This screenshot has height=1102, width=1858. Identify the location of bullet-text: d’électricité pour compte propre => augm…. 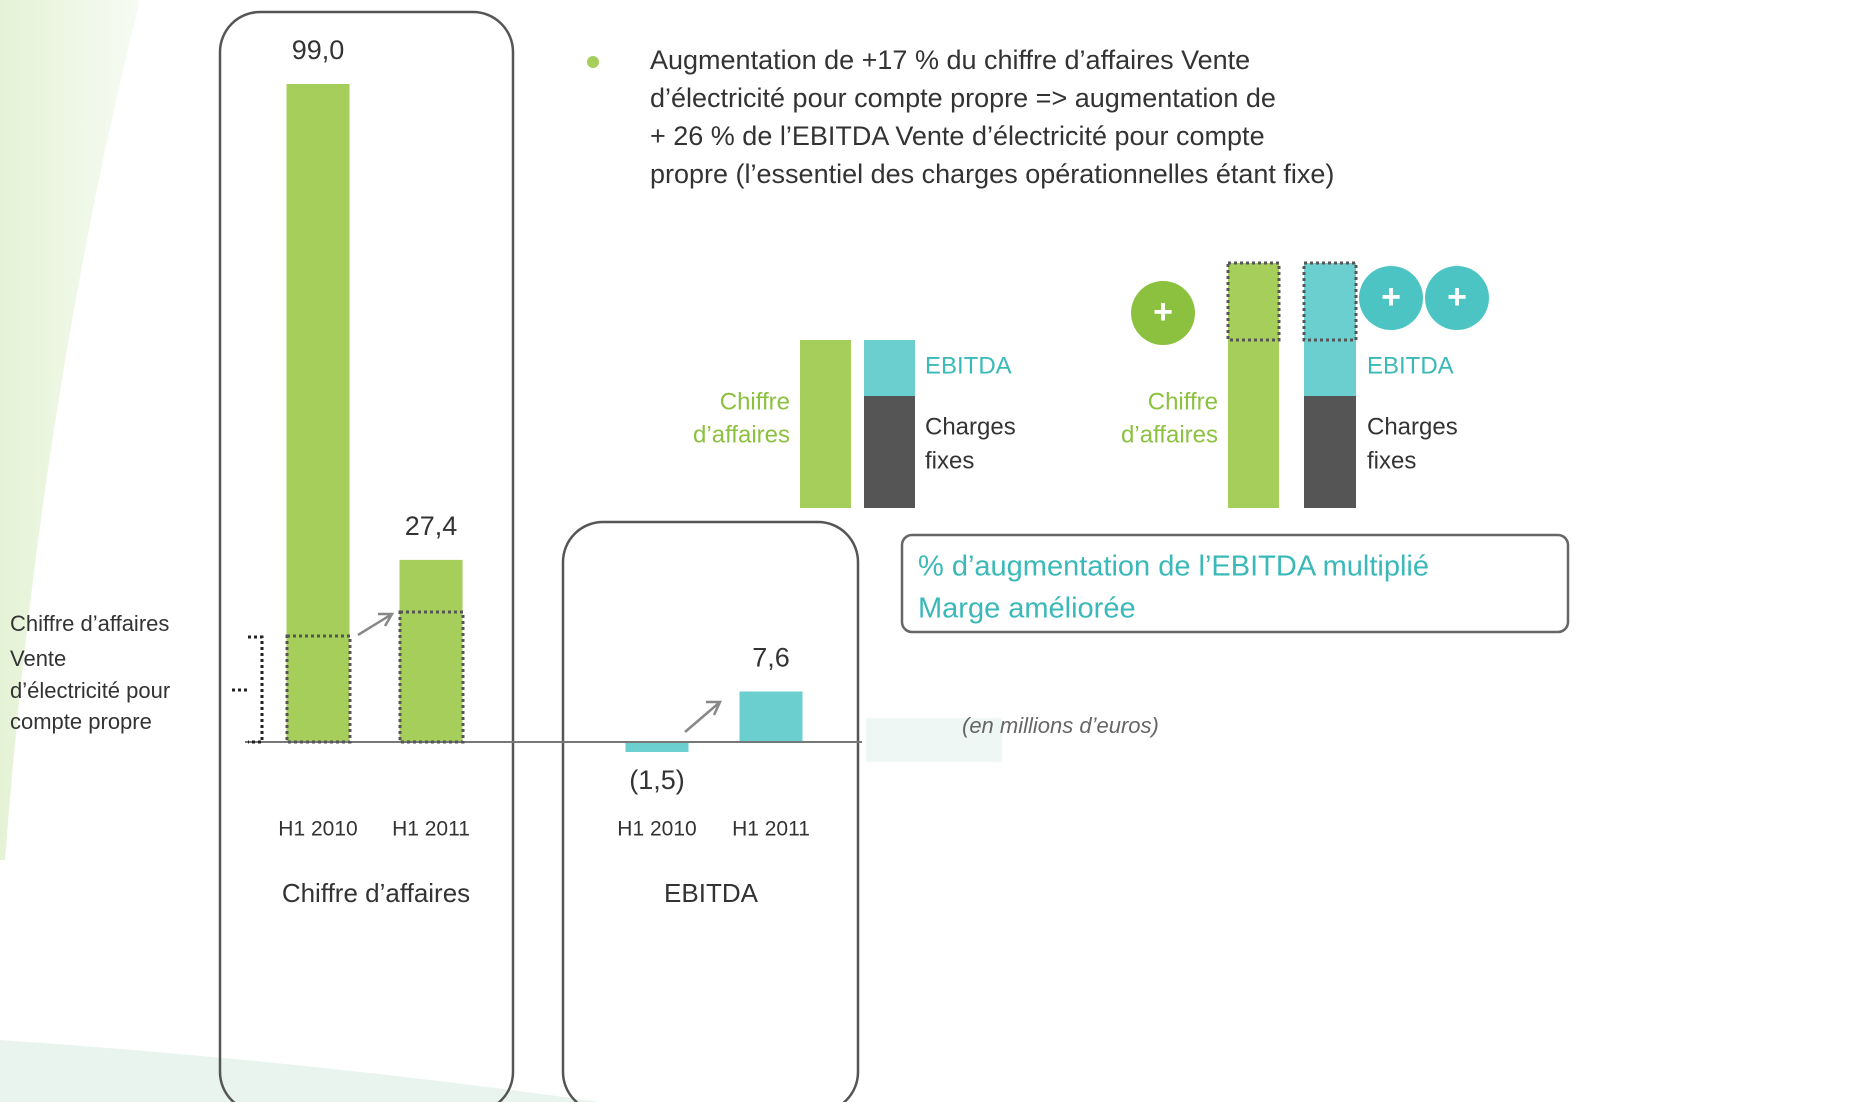
(963, 98).